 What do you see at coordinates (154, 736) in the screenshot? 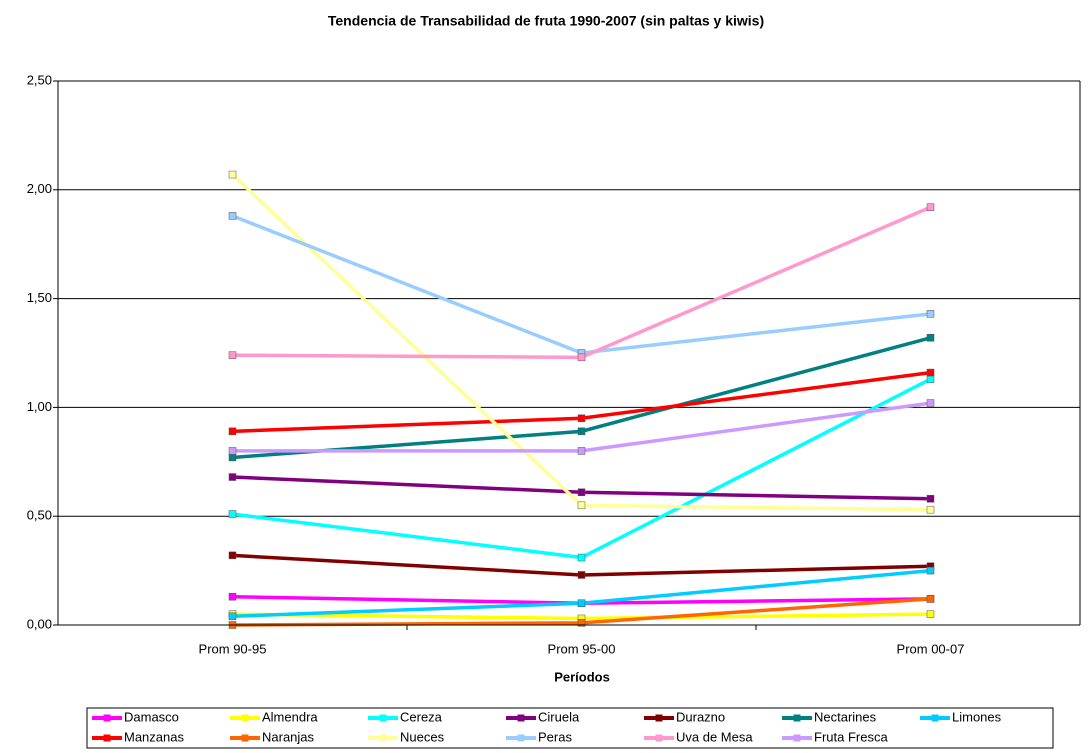
I see `legend-label: Manzanas` at bounding box center [154, 736].